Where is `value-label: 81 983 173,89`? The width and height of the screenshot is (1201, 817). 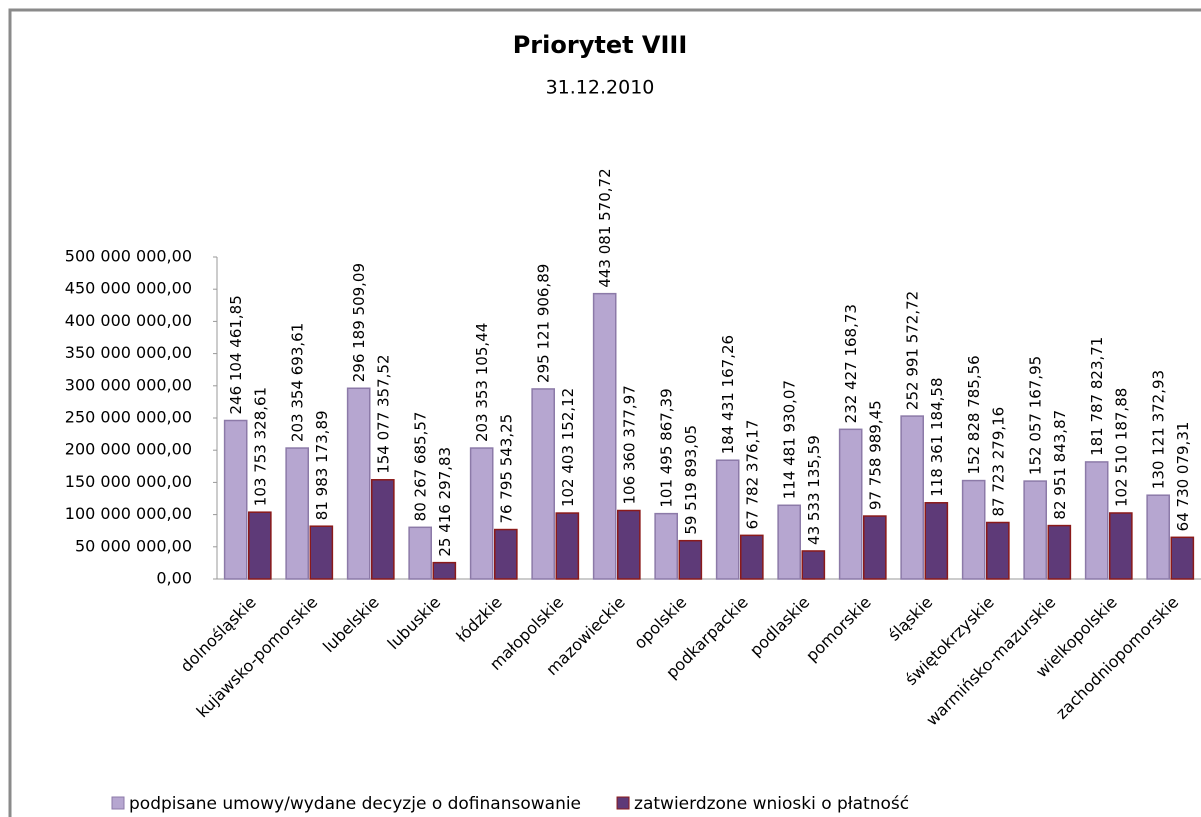
value-label: 81 983 173,89 is located at coordinates (322, 465).